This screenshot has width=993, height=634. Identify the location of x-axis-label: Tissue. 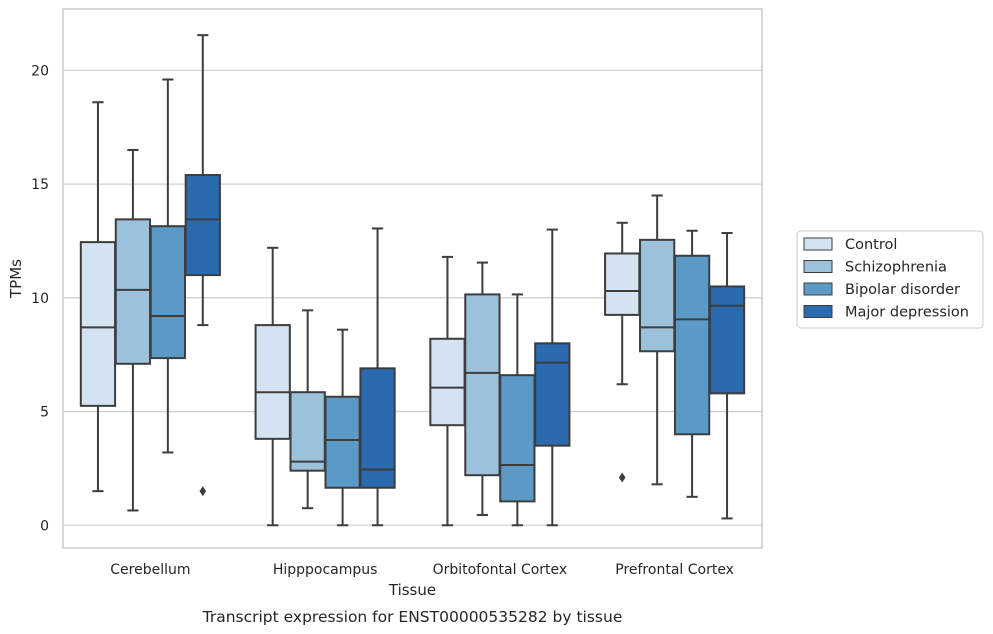
(412, 590).